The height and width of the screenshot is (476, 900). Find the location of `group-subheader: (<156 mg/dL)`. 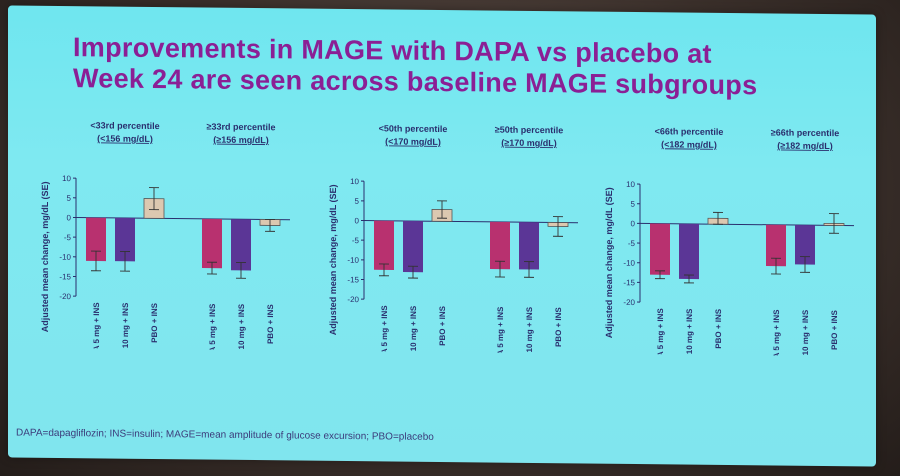

group-subheader: (<156 mg/dL) is located at coordinates (125, 138).